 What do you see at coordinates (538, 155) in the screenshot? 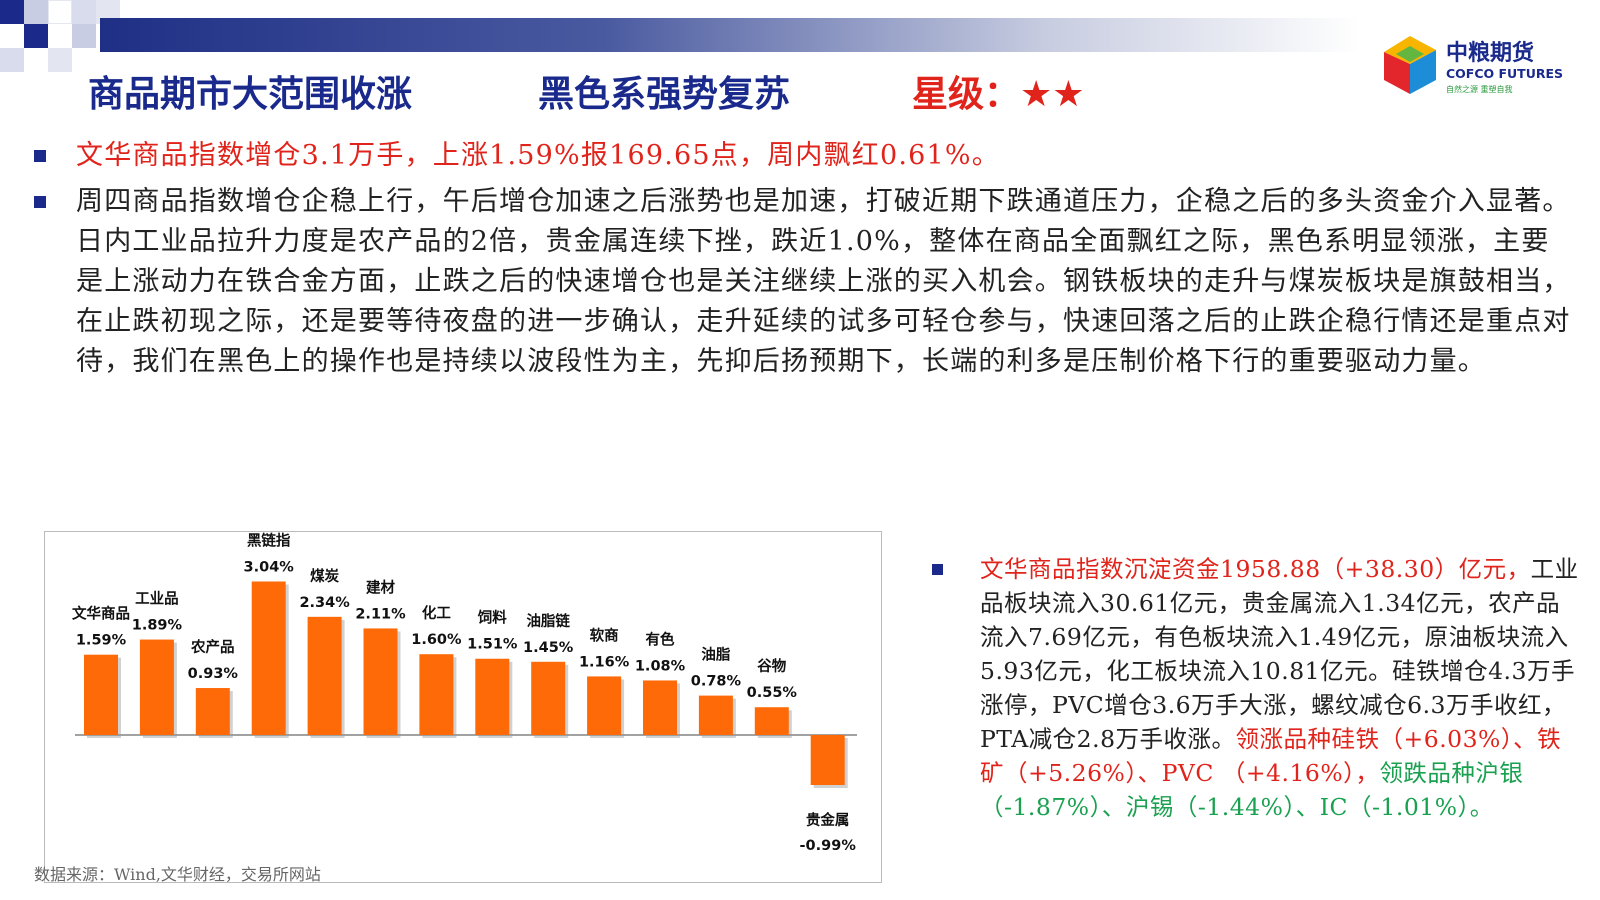
I see `bullet-text: 文华商品指数增仓3.1万手，上涨1.59%报169.65点，周内飘红0.61%。` at bounding box center [538, 155].